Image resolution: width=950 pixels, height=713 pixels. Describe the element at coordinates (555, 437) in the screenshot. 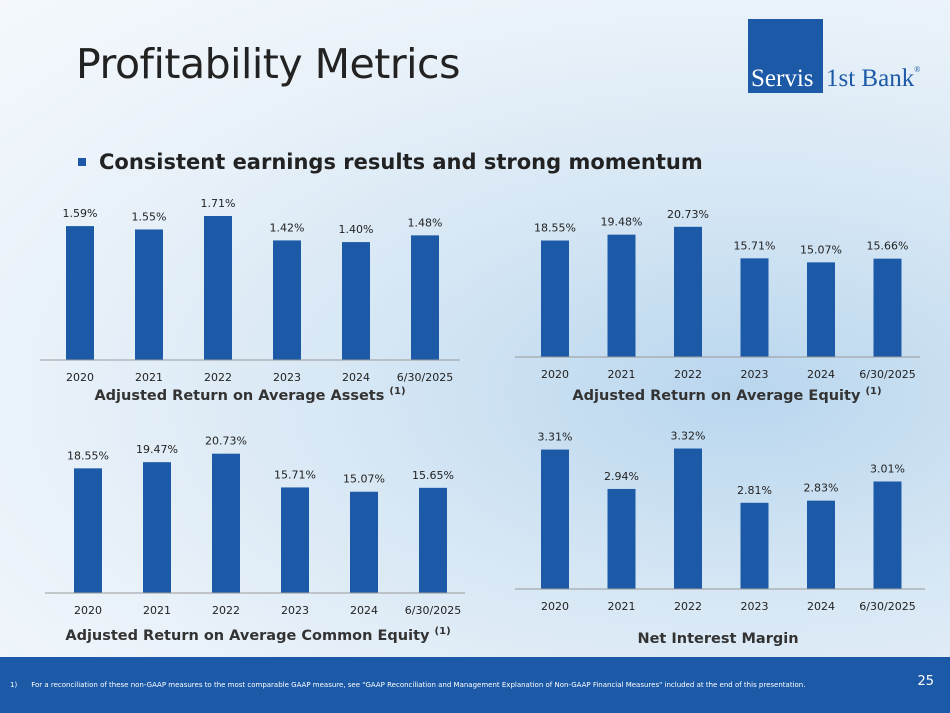

I see `nim-value-label-0: 3.31%` at that location.